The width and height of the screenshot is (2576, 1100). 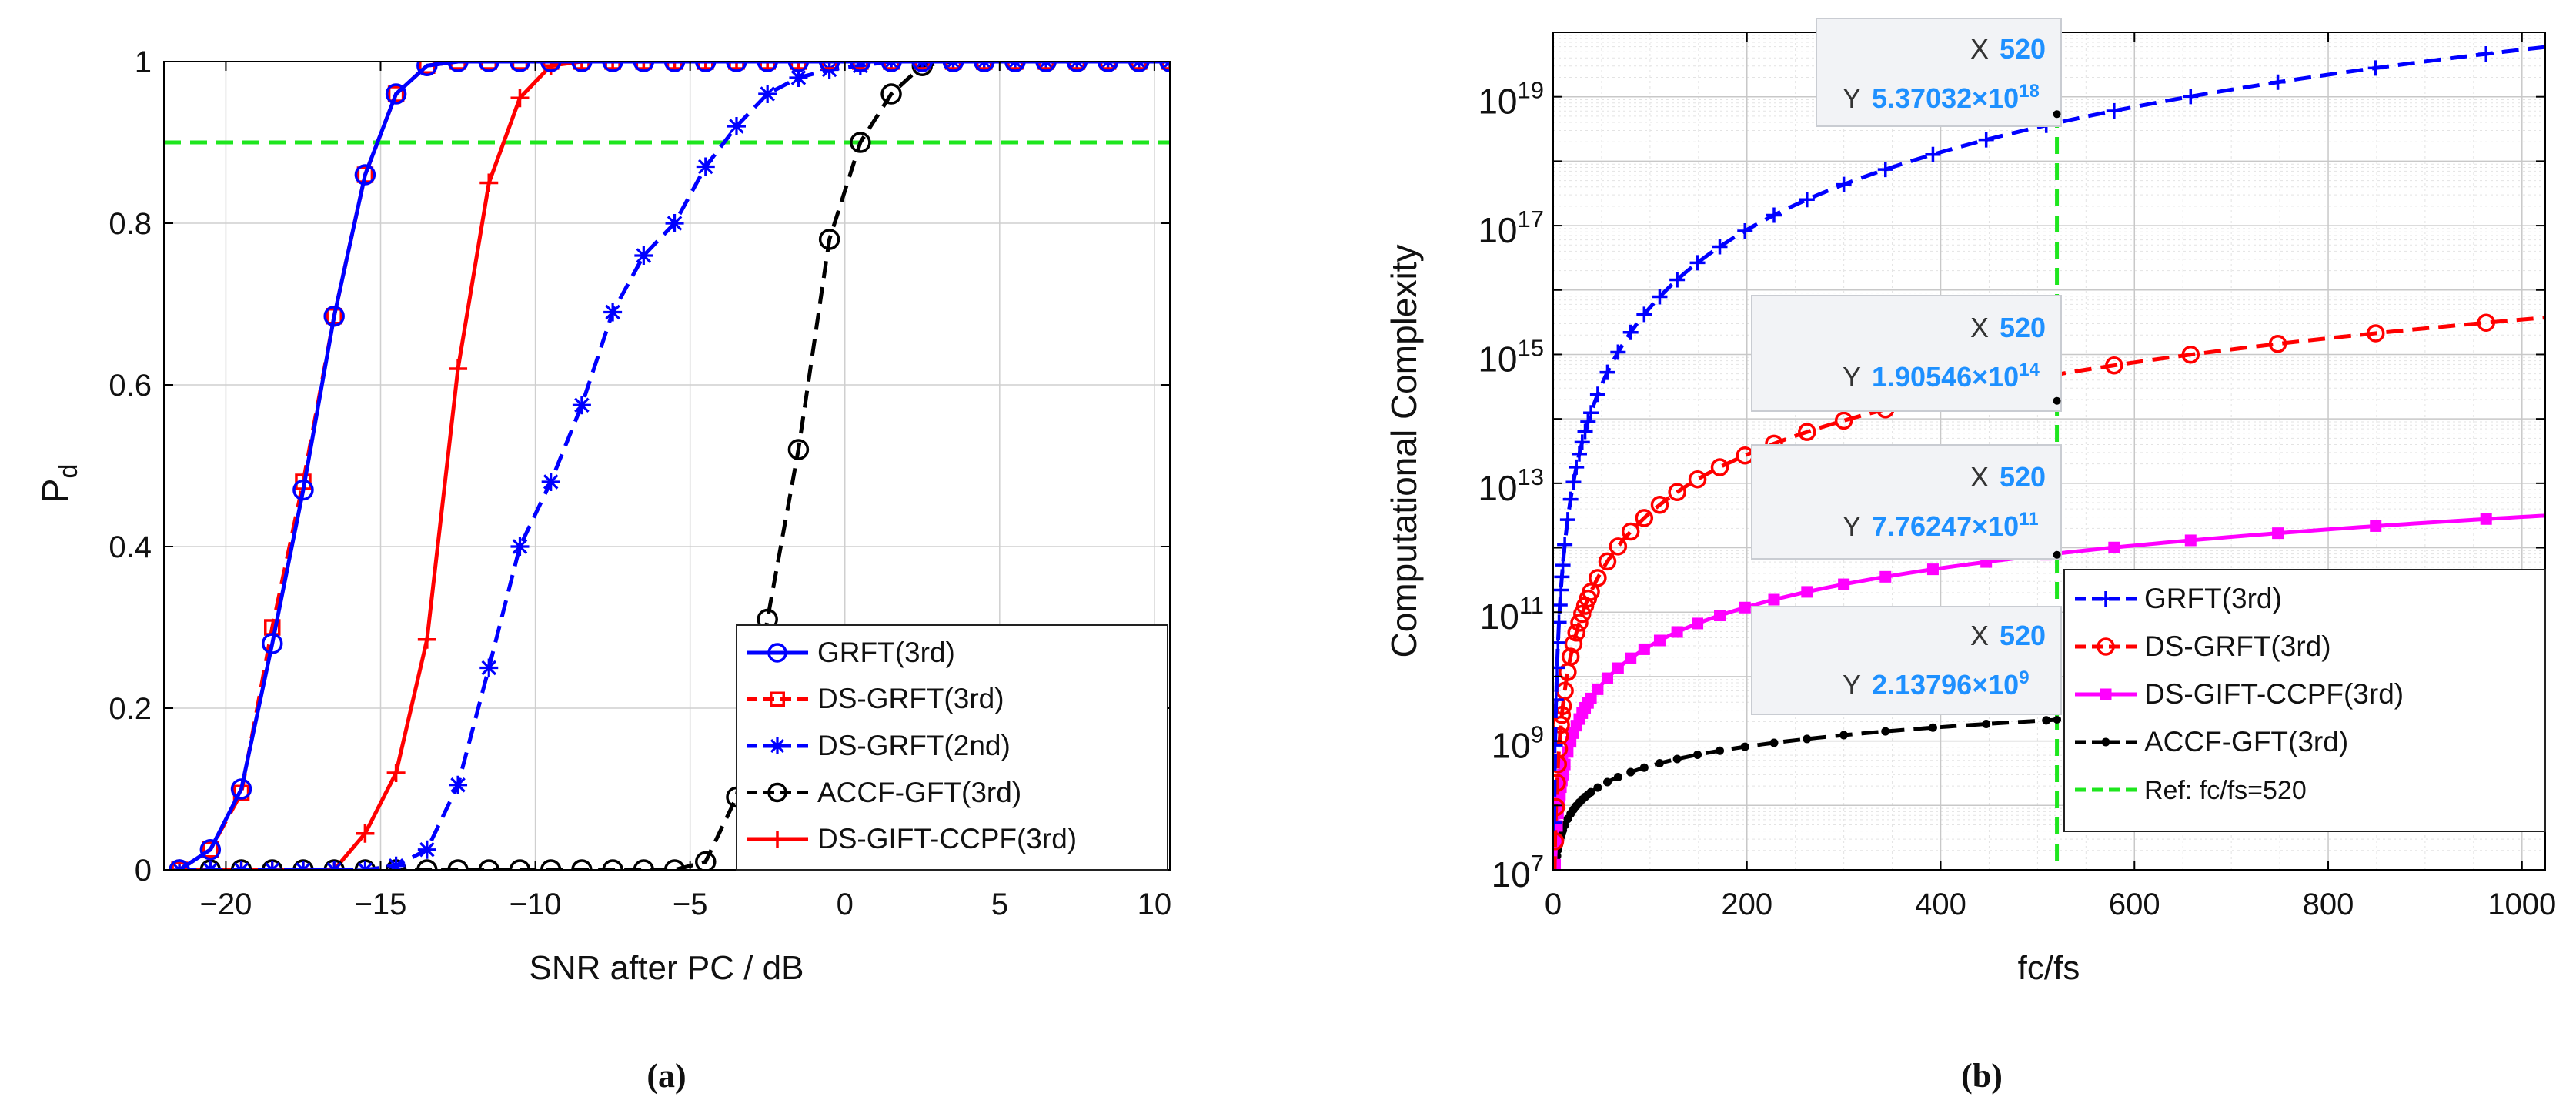 I want to click on datatip: X 520 Y 2.13796×109, so click(x=1906, y=660).